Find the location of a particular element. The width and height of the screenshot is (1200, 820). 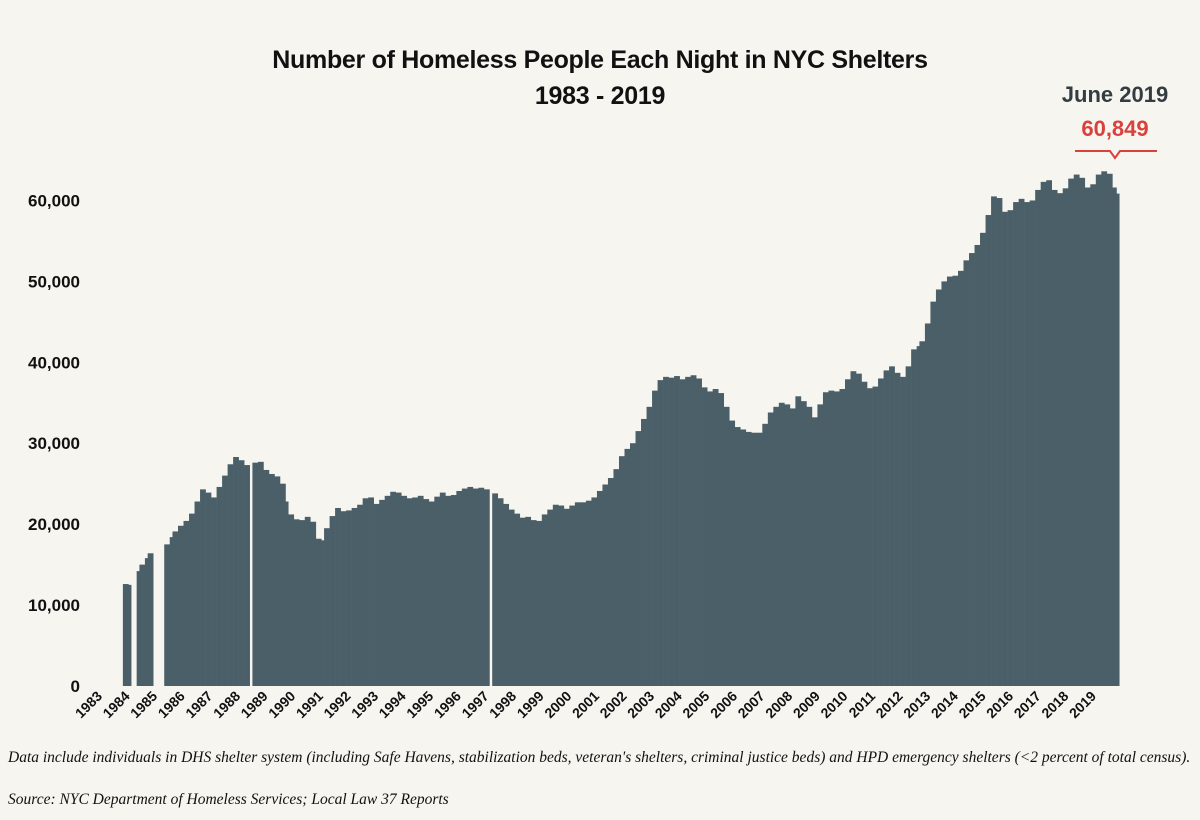

callout-date: June 2019 is located at coordinates (1115, 94).